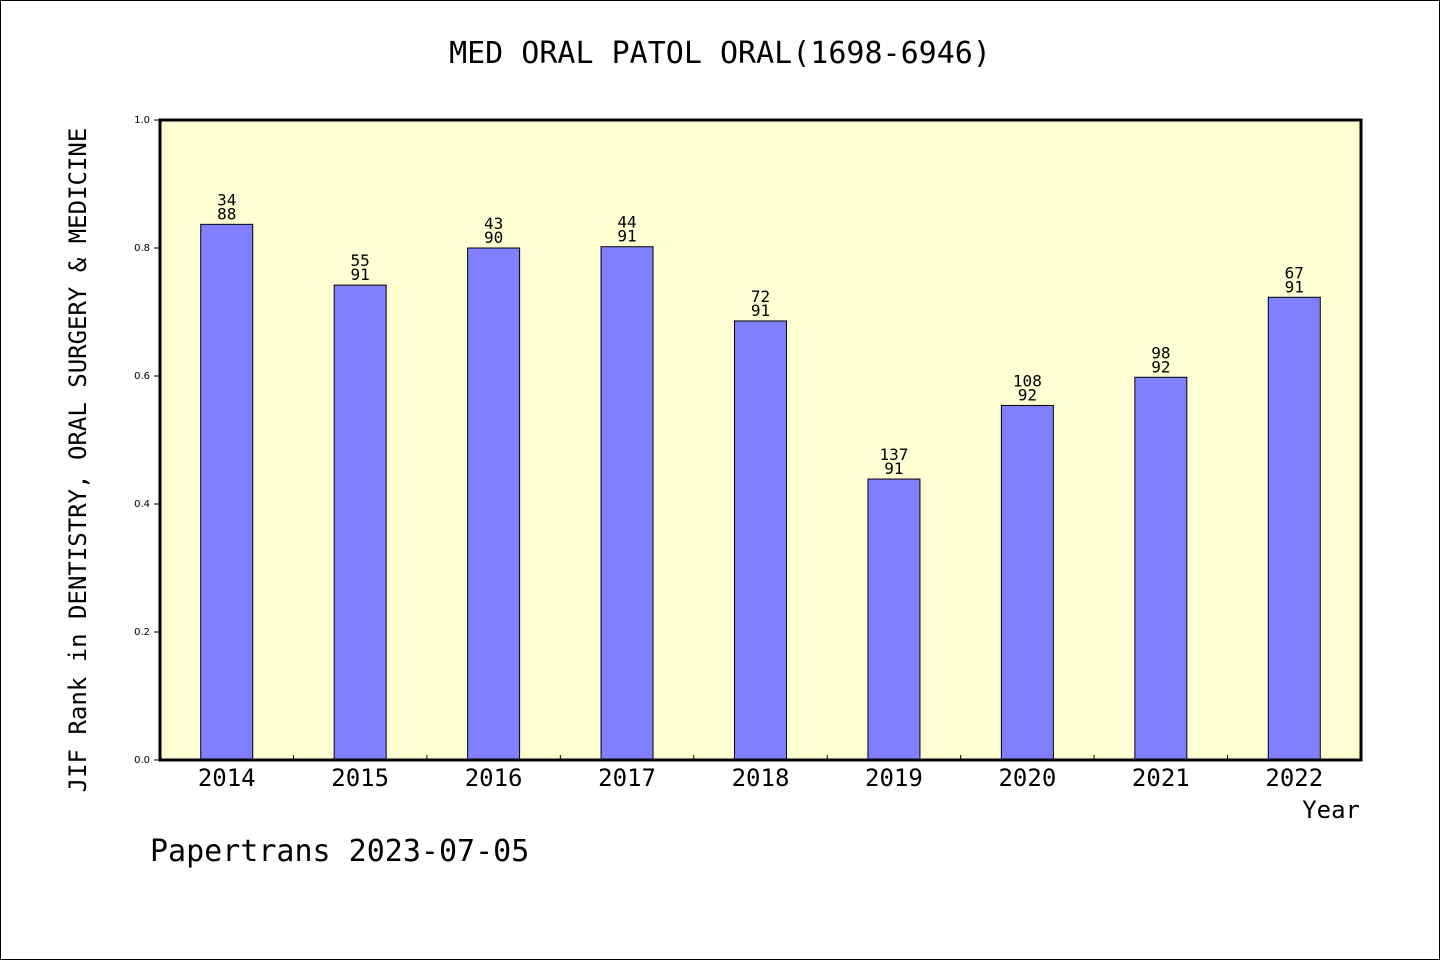  What do you see at coordinates (1027, 582) in the screenshot?
I see `bar-2020` at bounding box center [1027, 582].